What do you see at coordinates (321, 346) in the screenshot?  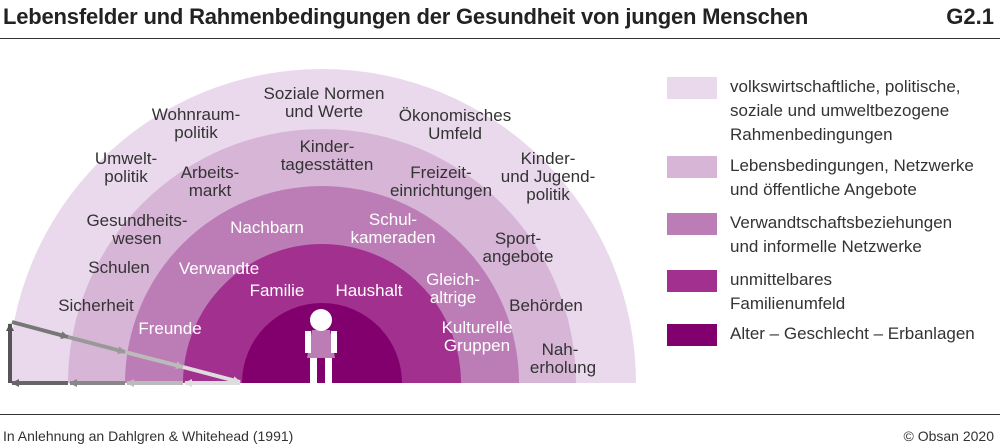 I see `child-figure-icon` at bounding box center [321, 346].